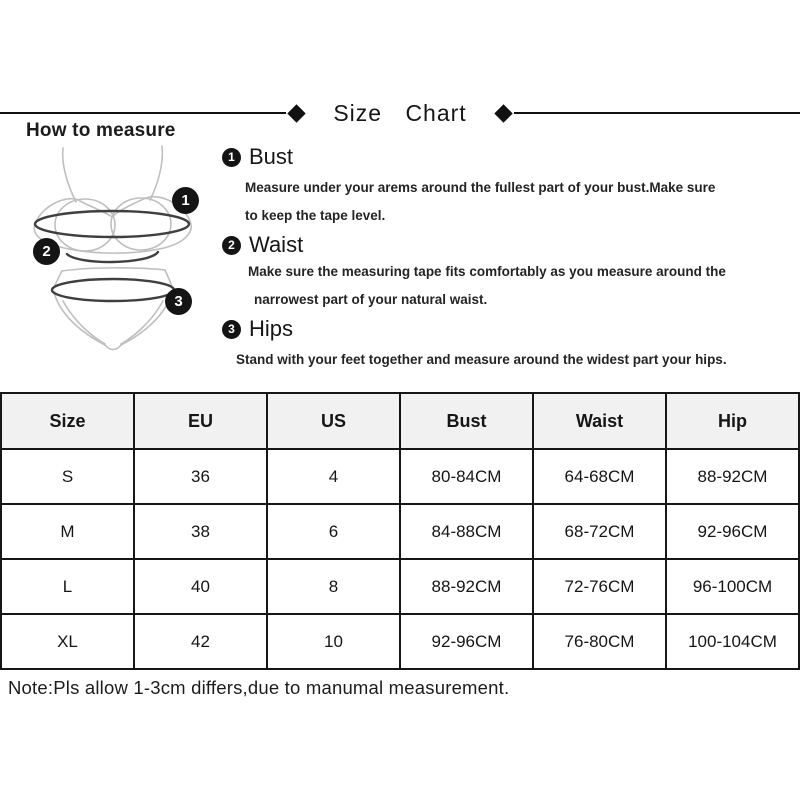  What do you see at coordinates (599, 531) in the screenshot?
I see `table-cell: 68-72CM` at bounding box center [599, 531].